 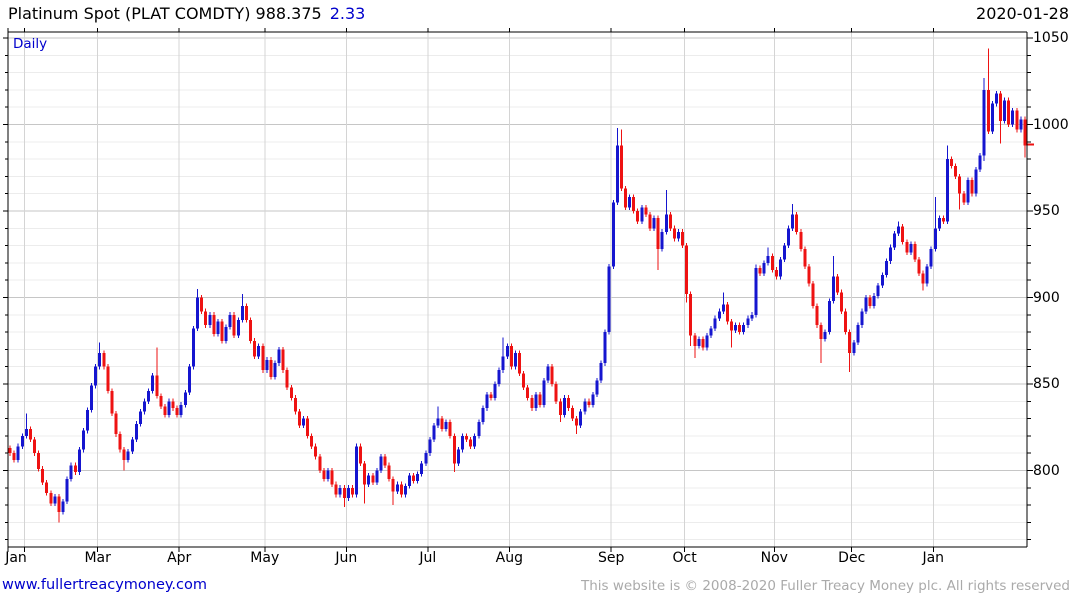 What do you see at coordinates (852, 558) in the screenshot?
I see `x-axis-label: Dec` at bounding box center [852, 558].